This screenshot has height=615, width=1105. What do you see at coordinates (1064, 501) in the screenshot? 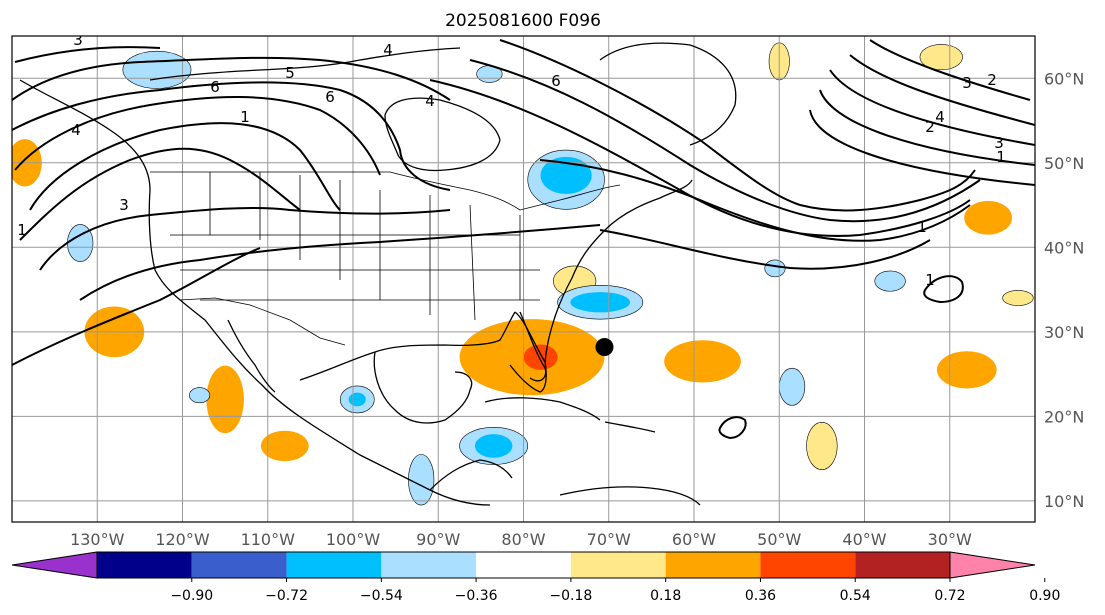
I see `latitude-label: 10°N` at bounding box center [1064, 501].